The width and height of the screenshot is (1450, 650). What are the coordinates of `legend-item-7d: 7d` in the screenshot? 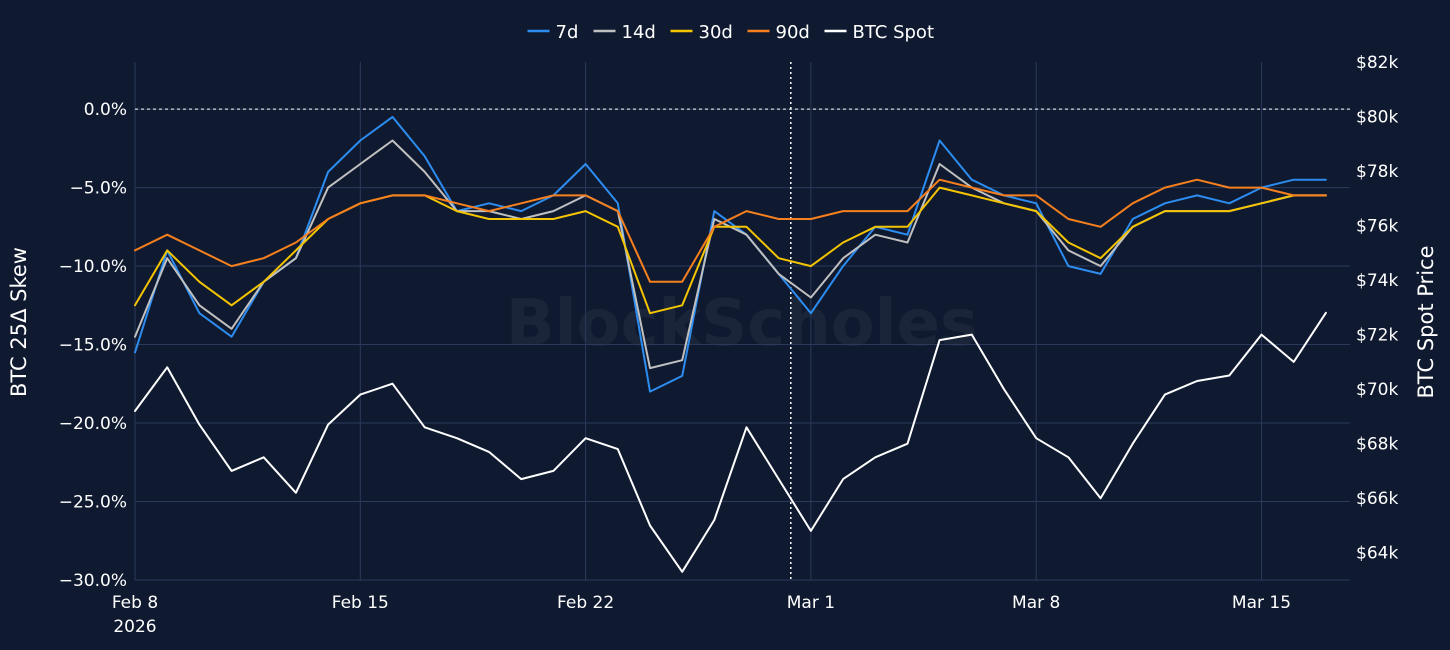 It's located at (553, 32).